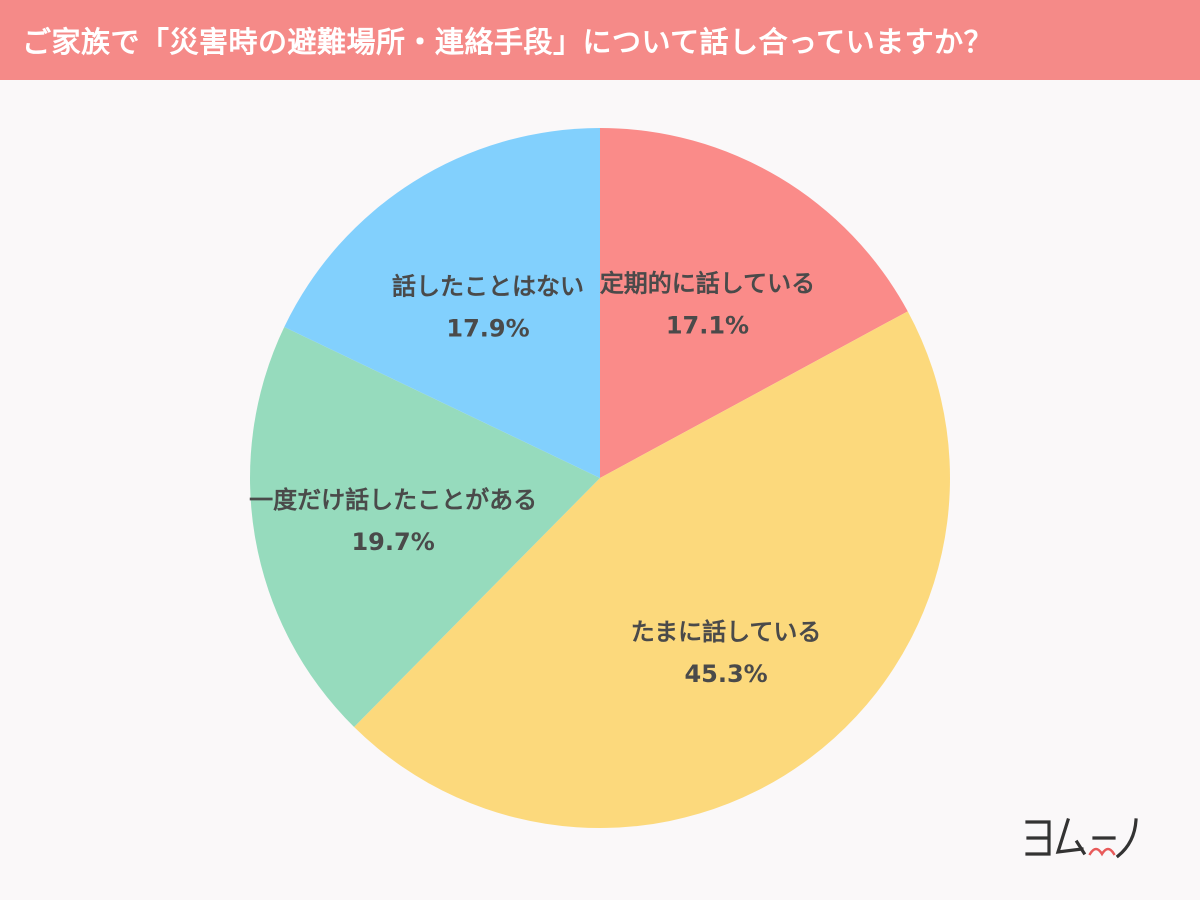 This screenshot has height=900, width=1200. Describe the element at coordinates (707, 326) in the screenshot. I see `slice-value-label: 17.1%` at that location.